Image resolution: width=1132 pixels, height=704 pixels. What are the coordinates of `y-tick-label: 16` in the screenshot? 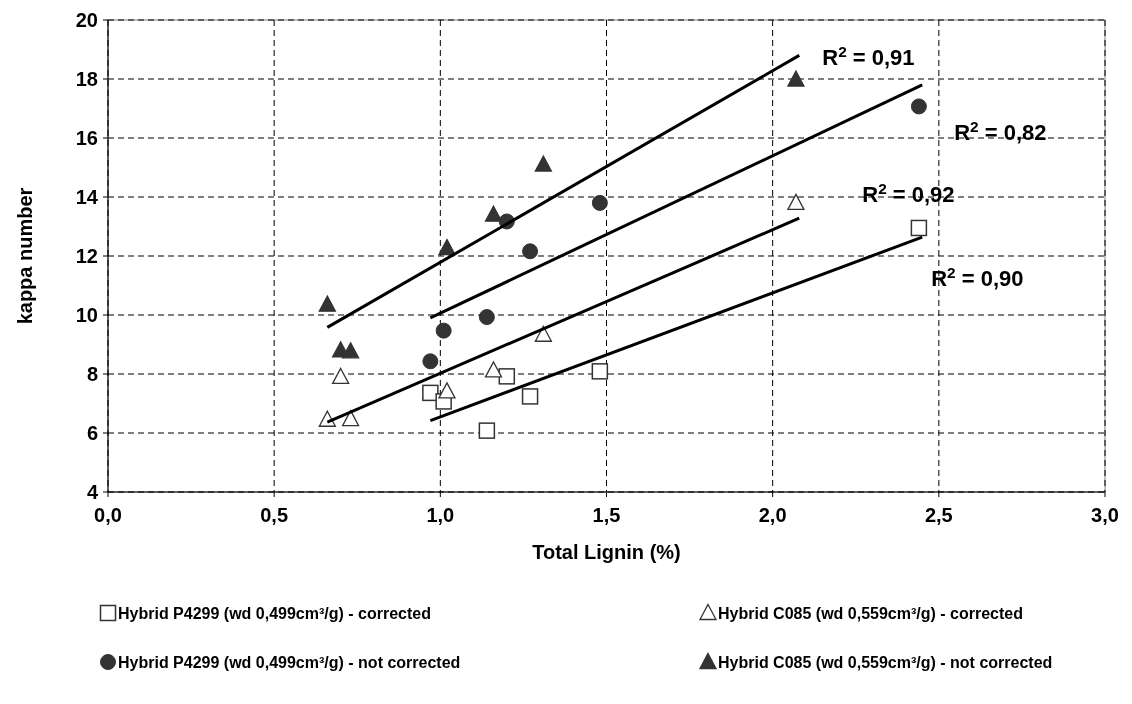 It's located at (86, 138).